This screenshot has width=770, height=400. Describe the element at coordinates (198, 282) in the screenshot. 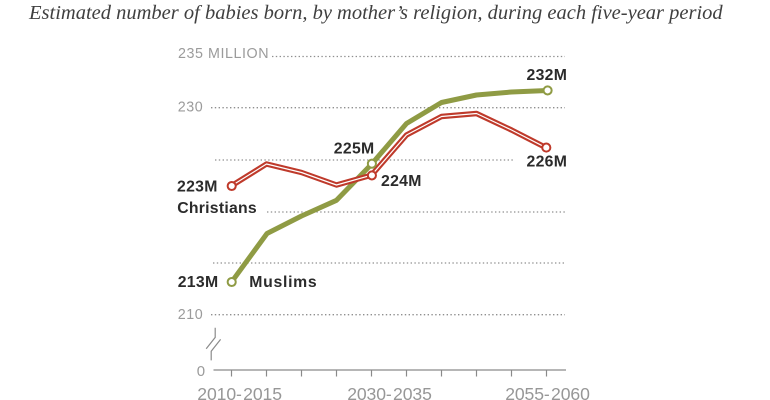

I see `svg-text: 213M` at that location.